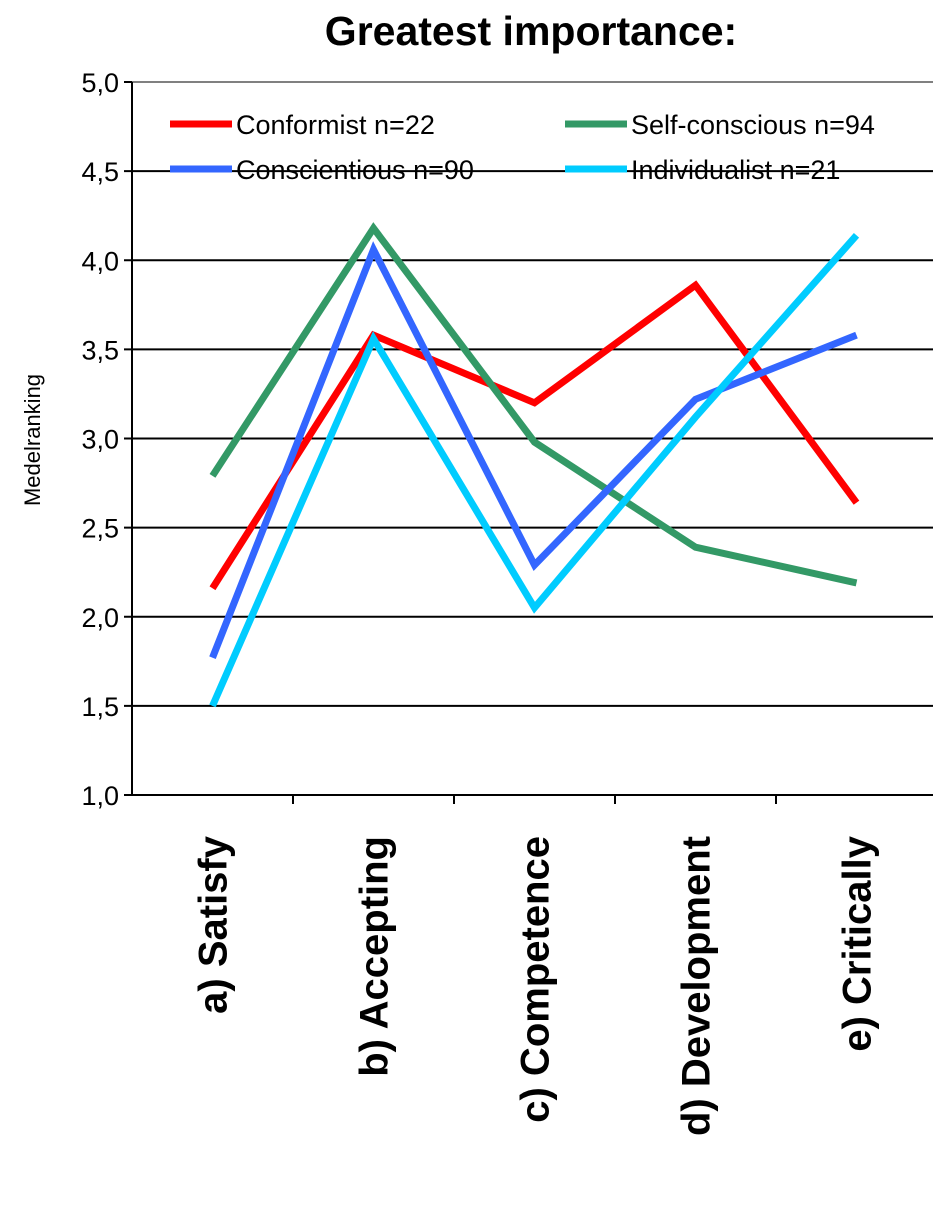 The width and height of the screenshot is (933, 1214). What do you see at coordinates (100, 261) in the screenshot?
I see `y-tick-label: 4,0` at bounding box center [100, 261].